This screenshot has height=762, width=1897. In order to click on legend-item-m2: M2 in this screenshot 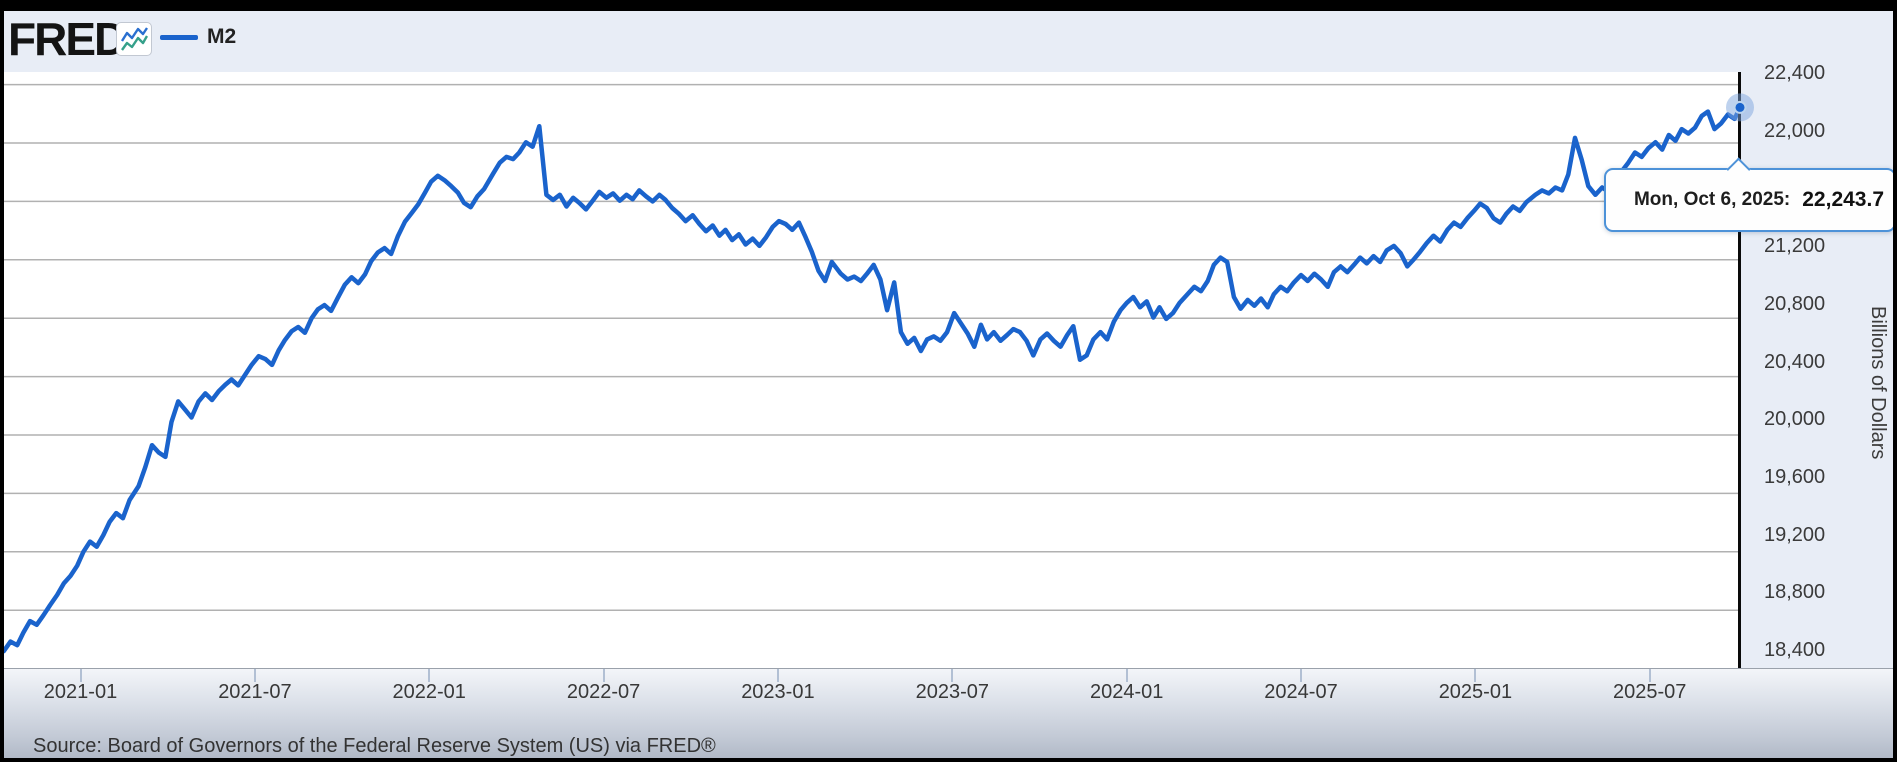, I will do `click(198, 37)`.